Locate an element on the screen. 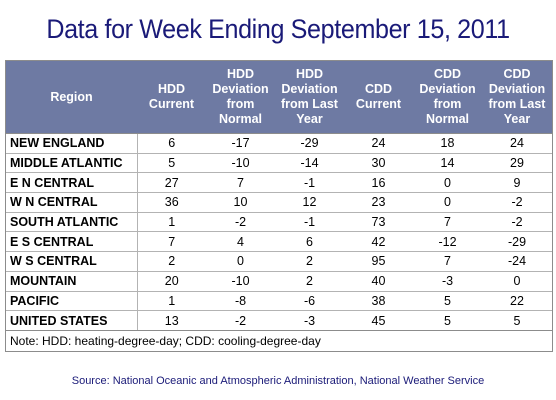 The height and width of the screenshot is (400, 556). table-row: W N CENTRAL 36 10 12 23 0 -2 is located at coordinates (279, 202).